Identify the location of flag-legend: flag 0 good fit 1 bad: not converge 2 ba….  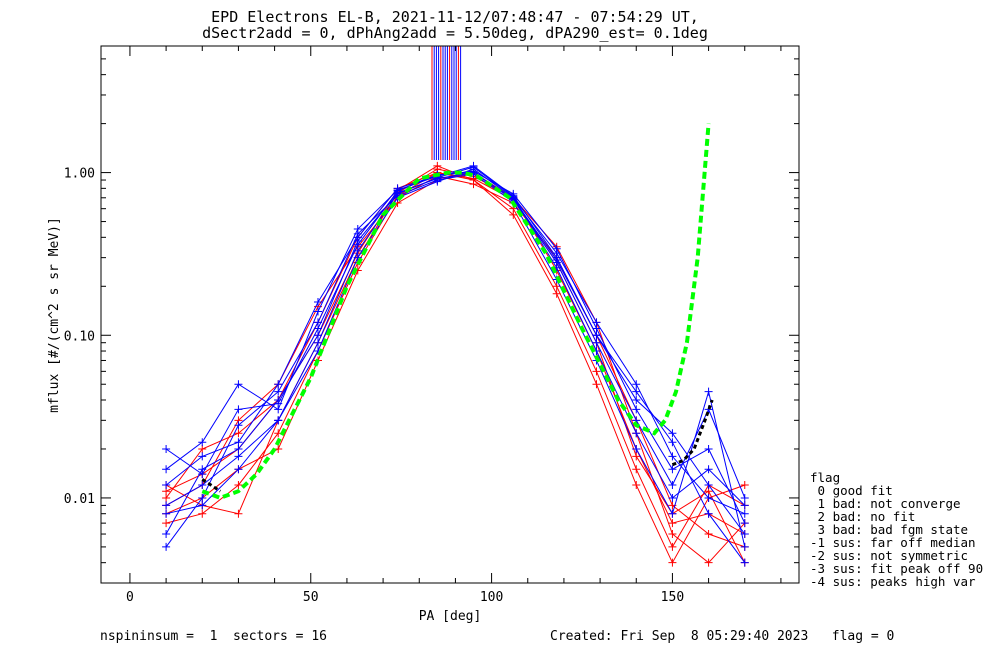
(896, 529).